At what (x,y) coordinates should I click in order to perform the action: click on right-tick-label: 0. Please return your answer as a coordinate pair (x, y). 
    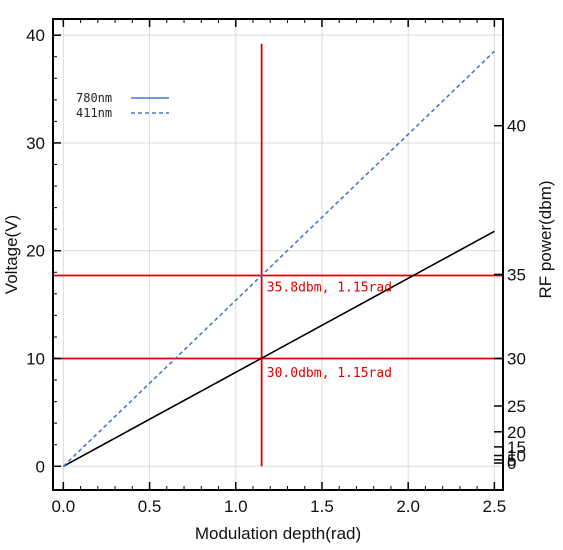
    Looking at the image, I should click on (511, 463).